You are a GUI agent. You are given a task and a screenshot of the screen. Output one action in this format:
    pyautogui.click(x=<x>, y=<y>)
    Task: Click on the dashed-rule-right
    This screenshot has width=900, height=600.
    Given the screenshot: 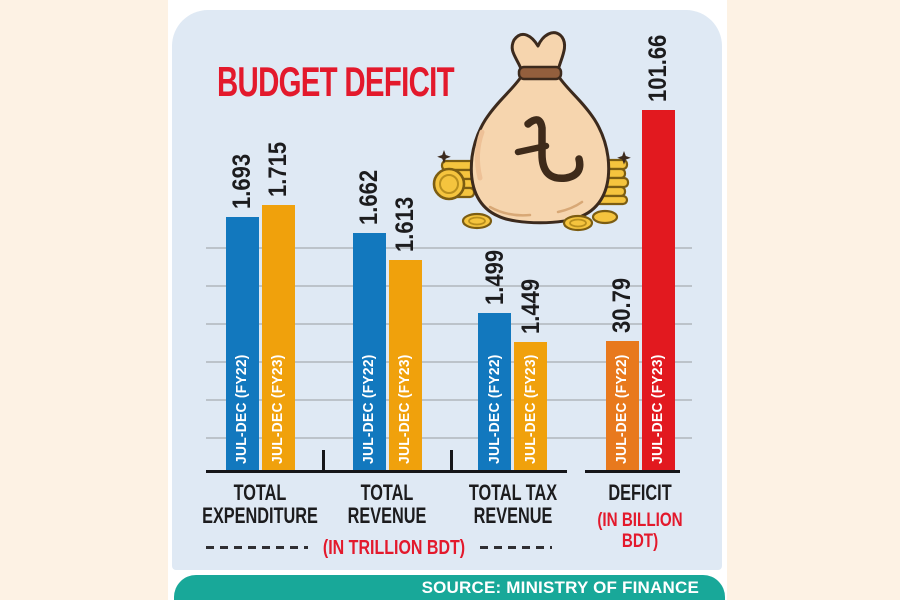 What is the action you would take?
    pyautogui.click(x=516, y=547)
    